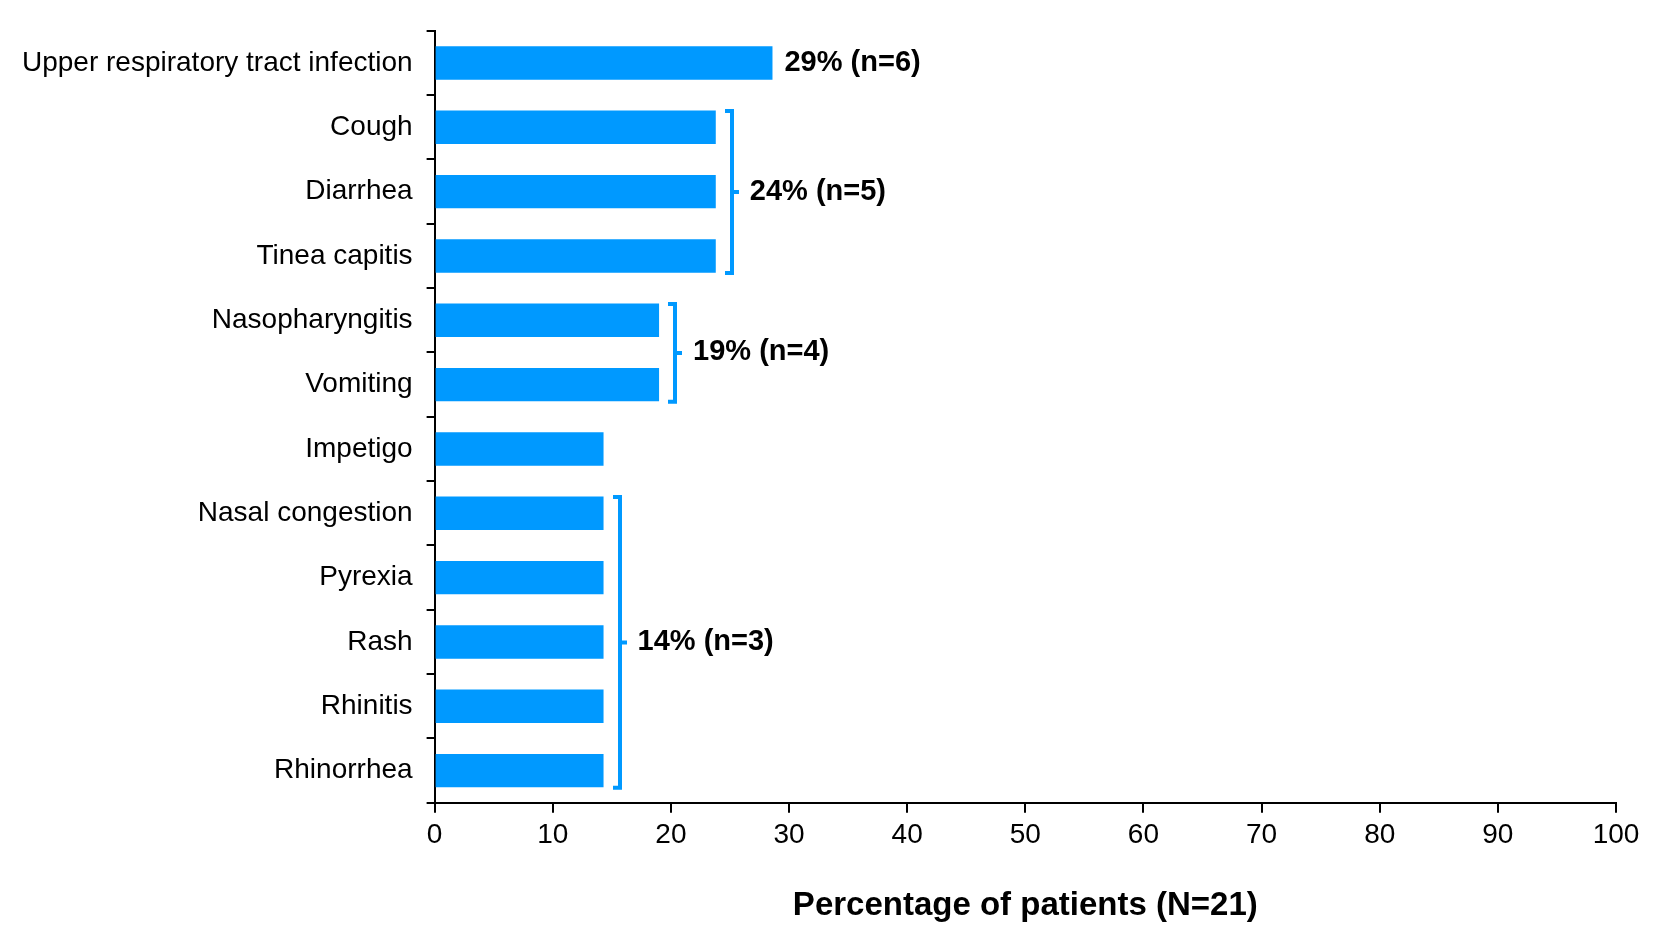 Image resolution: width=1656 pixels, height=940 pixels. What do you see at coordinates (434, 834) in the screenshot?
I see `x-tick-label: 0` at bounding box center [434, 834].